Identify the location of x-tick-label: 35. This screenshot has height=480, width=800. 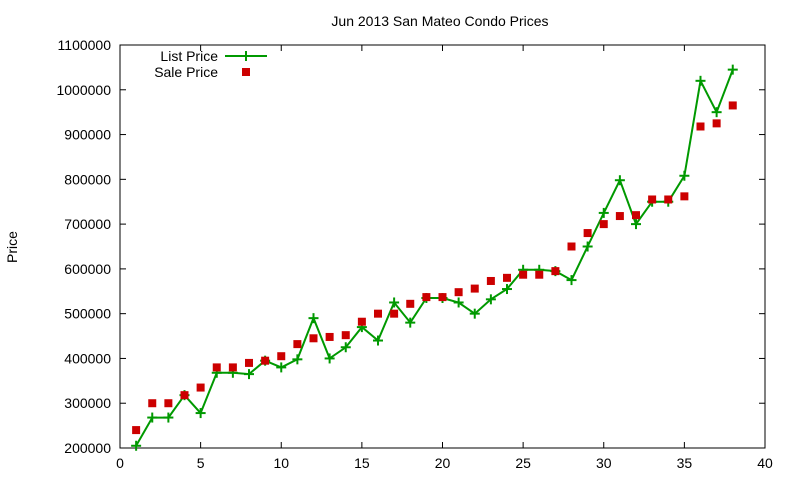
(685, 463).